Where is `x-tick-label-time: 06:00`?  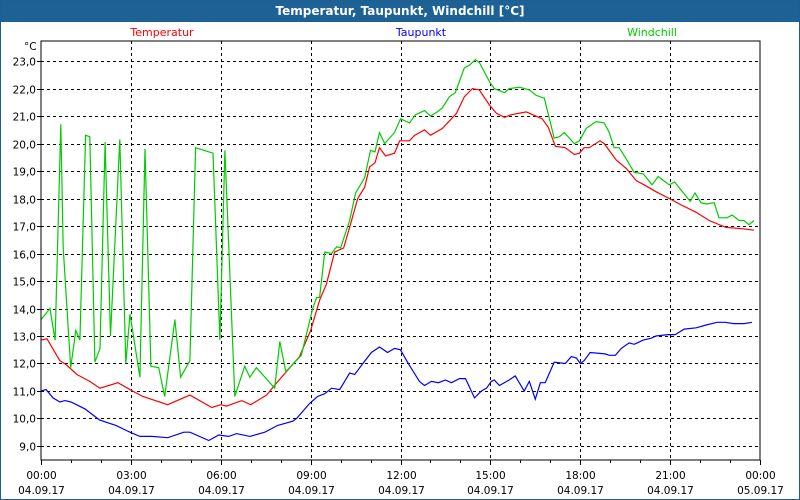 x-tick-label-time: 06:00 is located at coordinates (221, 476).